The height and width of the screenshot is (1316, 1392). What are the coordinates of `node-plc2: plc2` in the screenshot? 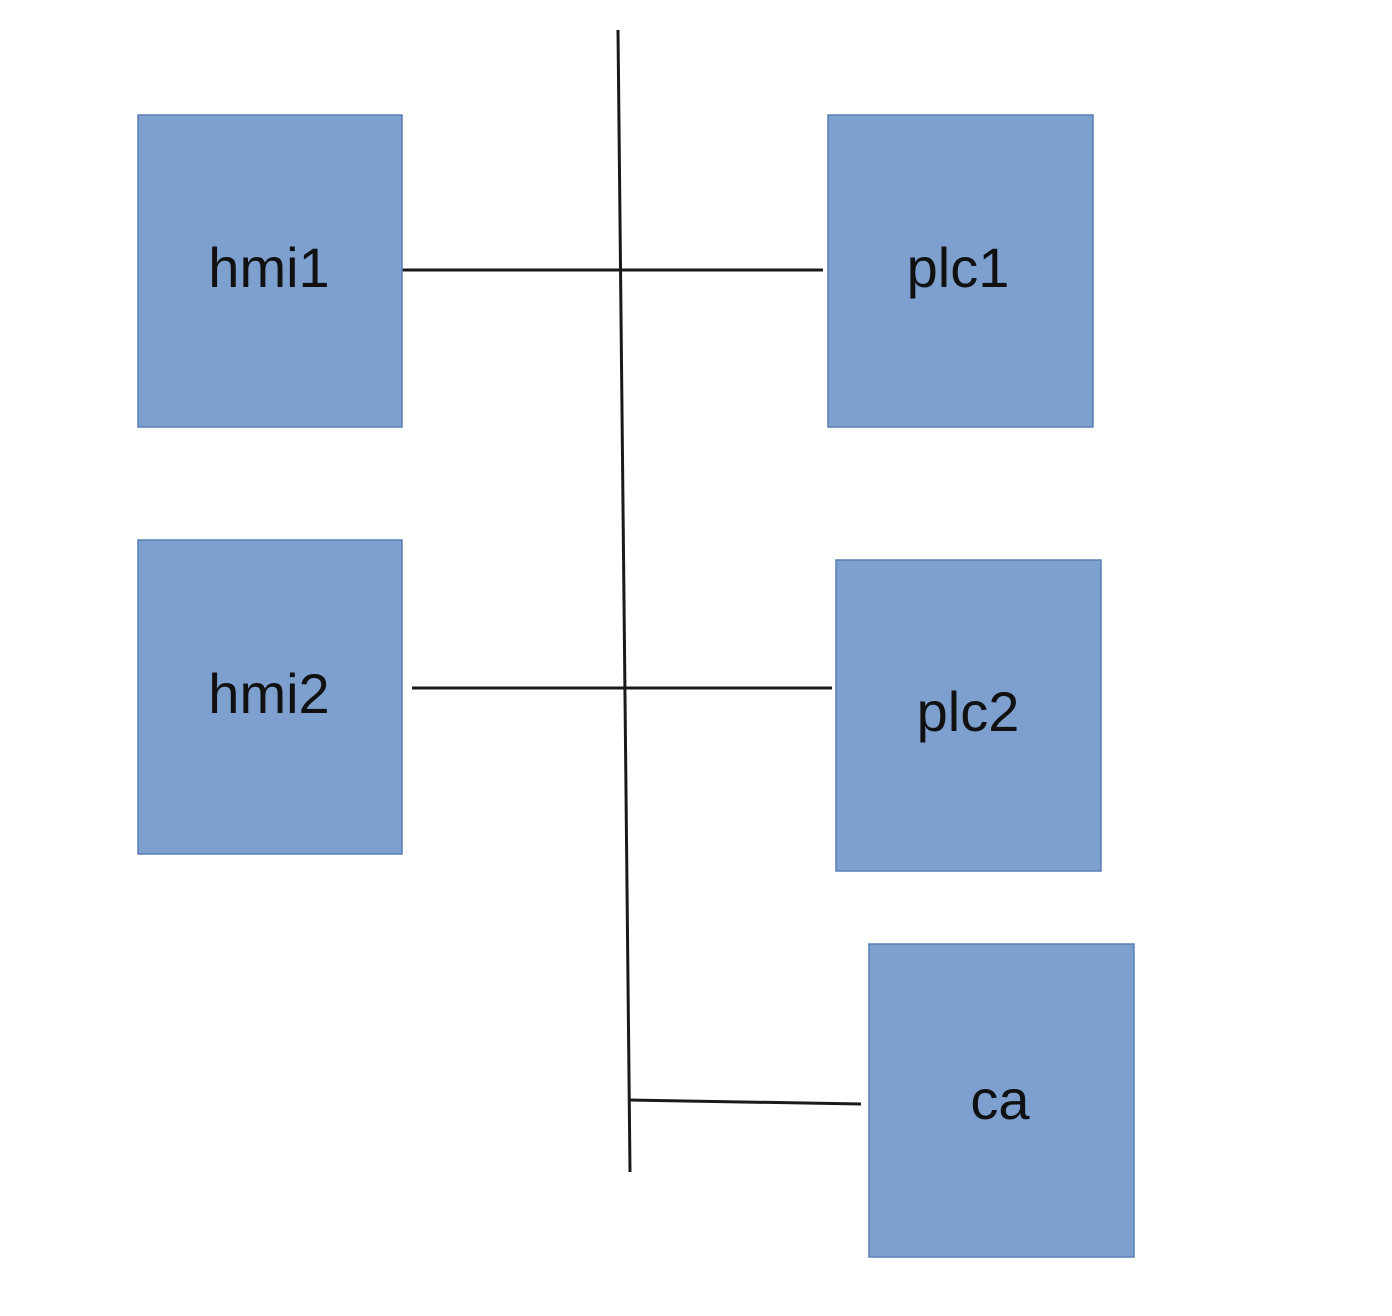 It's located at (968, 715).